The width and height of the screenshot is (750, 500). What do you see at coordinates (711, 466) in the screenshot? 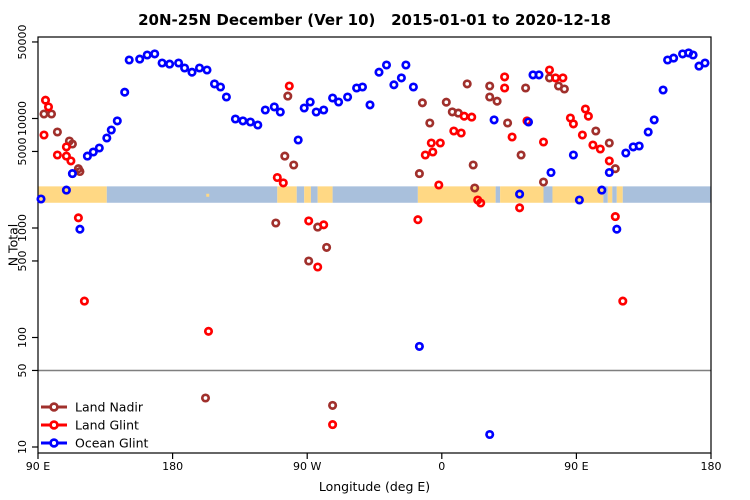
I see `x-tick-label: 180` at bounding box center [711, 466].